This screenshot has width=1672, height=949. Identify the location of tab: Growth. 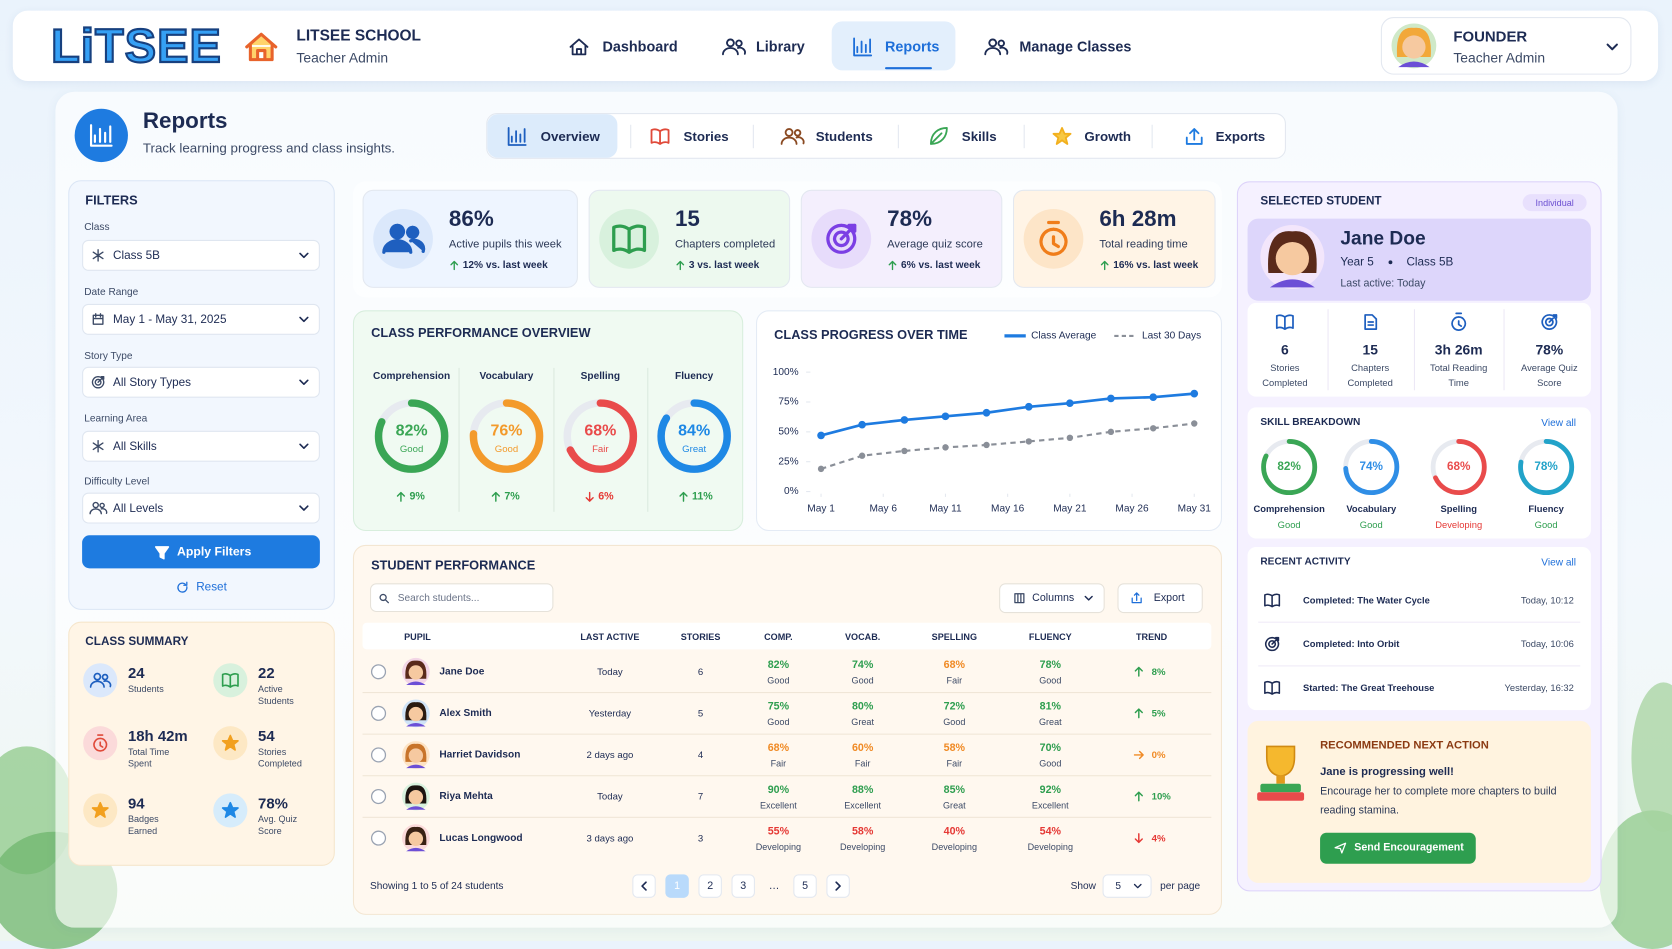
(1108, 136).